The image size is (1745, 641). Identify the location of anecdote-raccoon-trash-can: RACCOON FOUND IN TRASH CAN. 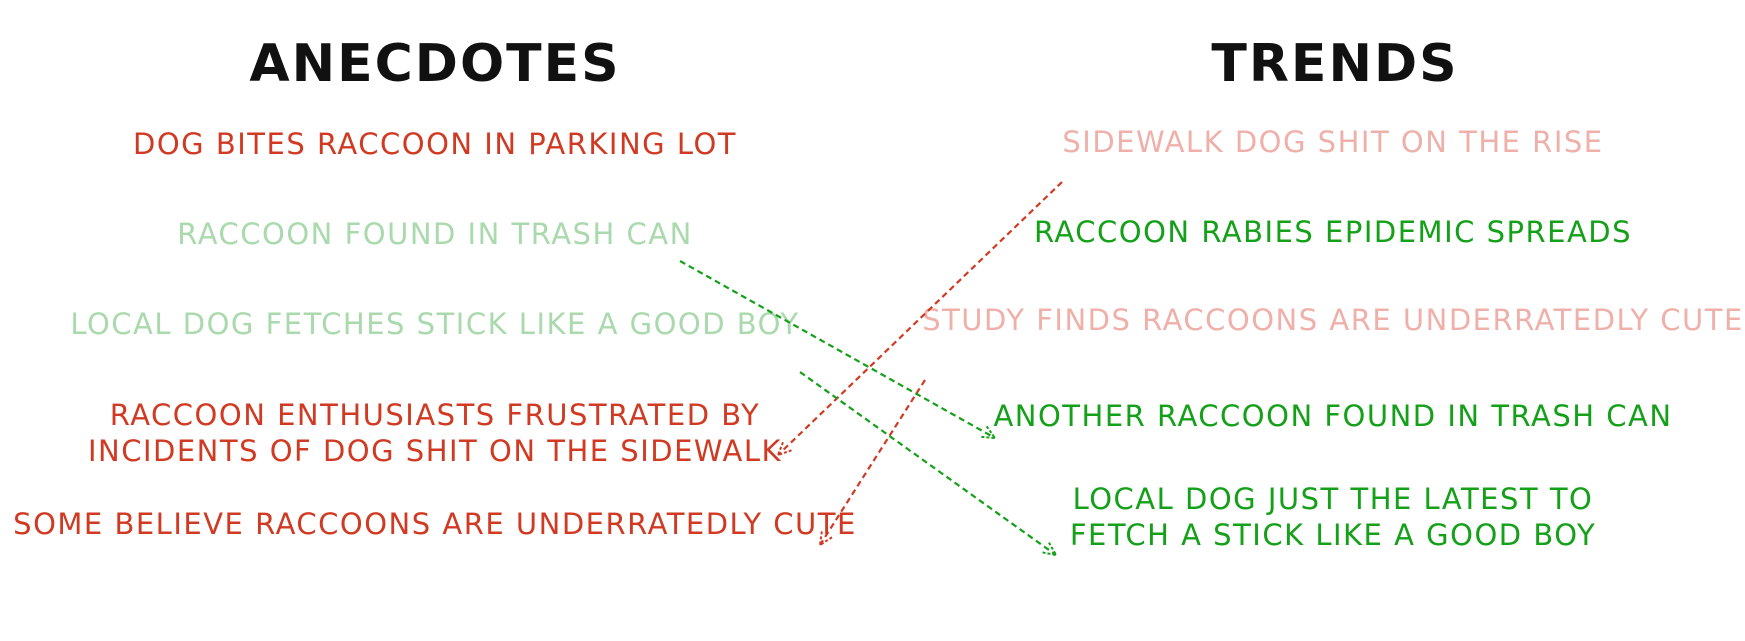
(435, 234).